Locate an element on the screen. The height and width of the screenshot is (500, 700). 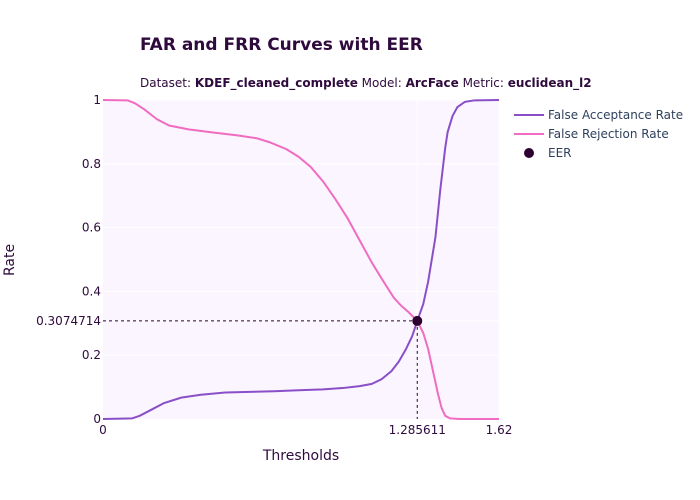
x-tick-labels: 0 1.285611 1.62 is located at coordinates (305, 430).